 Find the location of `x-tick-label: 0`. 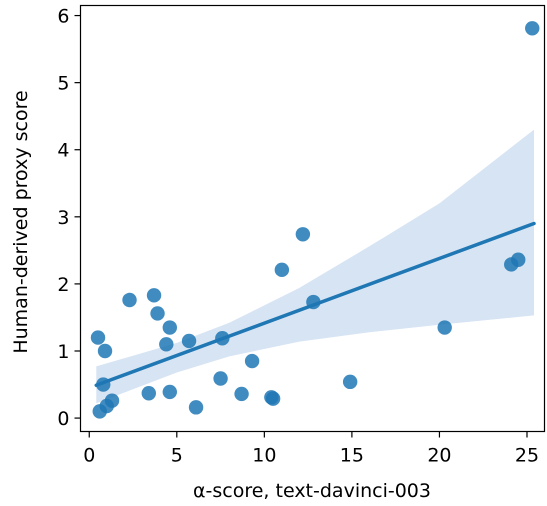

x-tick-label: 0 is located at coordinates (89, 456).